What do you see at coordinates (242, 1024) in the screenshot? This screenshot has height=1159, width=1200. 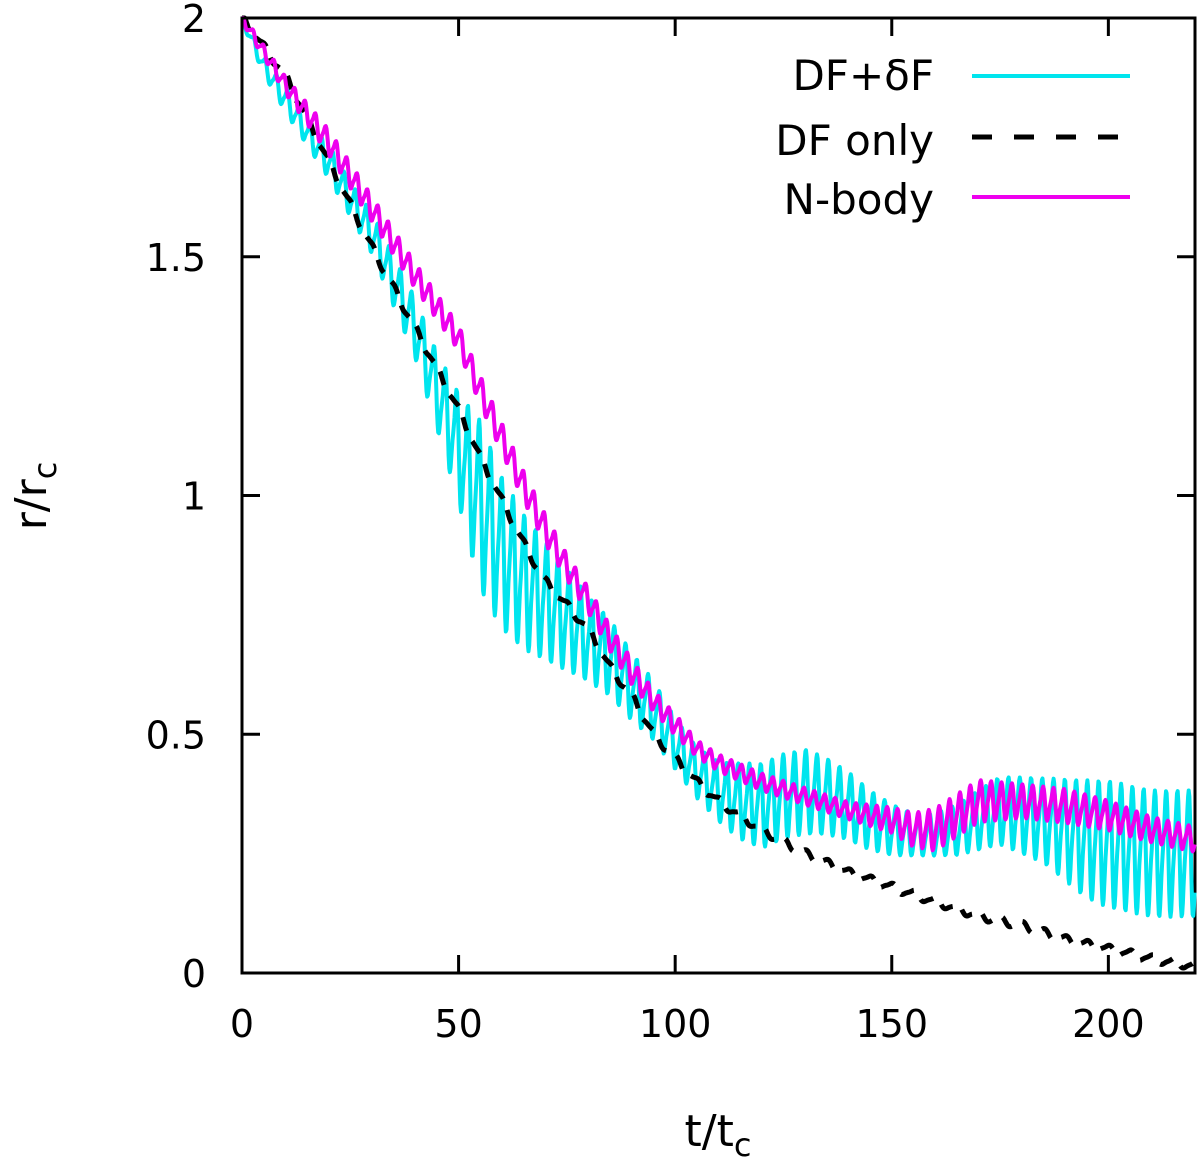 I see `x-tick-label-0: 0` at bounding box center [242, 1024].